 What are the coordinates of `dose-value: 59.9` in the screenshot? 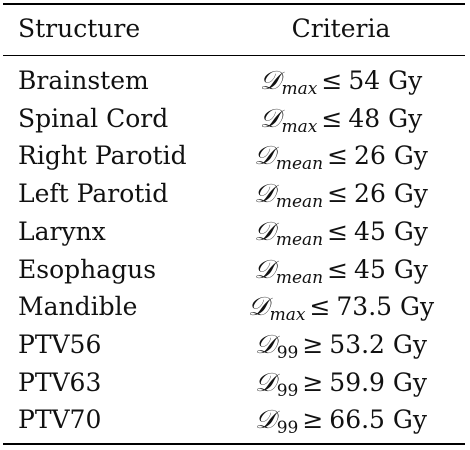 It's located at (357, 382).